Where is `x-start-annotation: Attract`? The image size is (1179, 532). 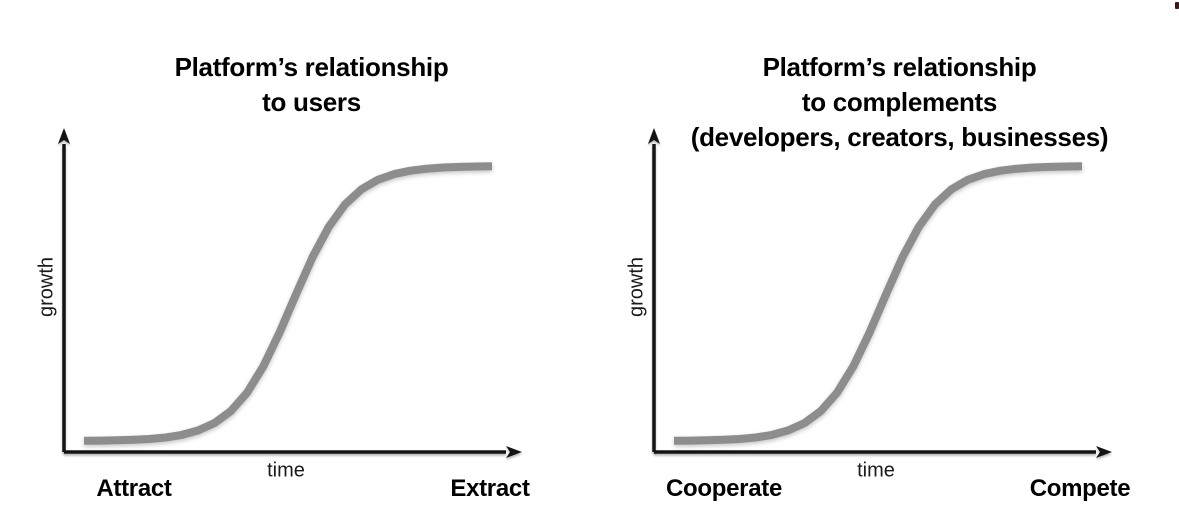
x-start-annotation: Attract is located at coordinates (134, 488).